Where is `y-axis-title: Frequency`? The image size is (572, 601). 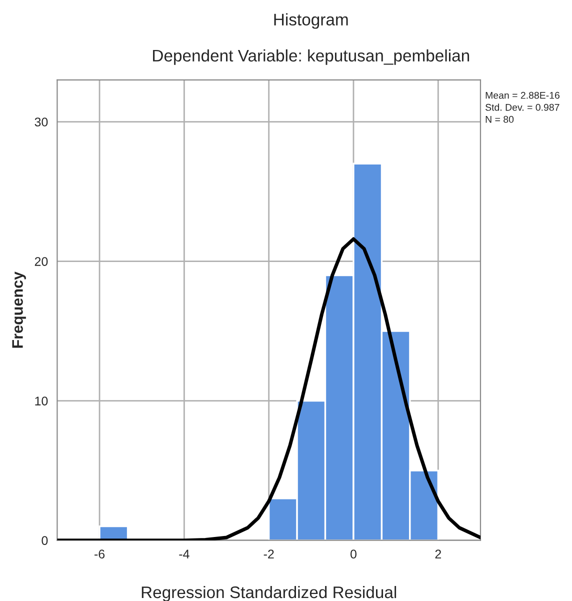 y-axis-title: Frequency is located at coordinates (19, 310).